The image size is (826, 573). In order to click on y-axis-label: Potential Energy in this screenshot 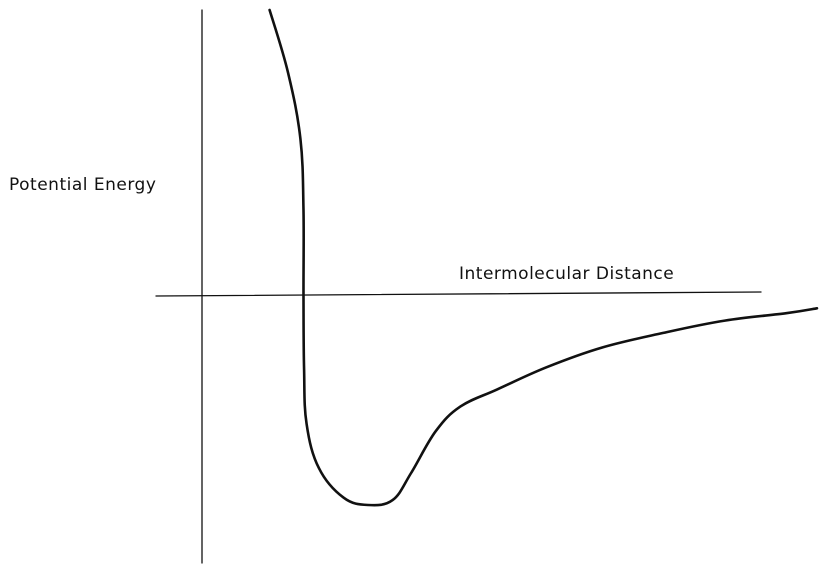, I will do `click(82, 185)`.